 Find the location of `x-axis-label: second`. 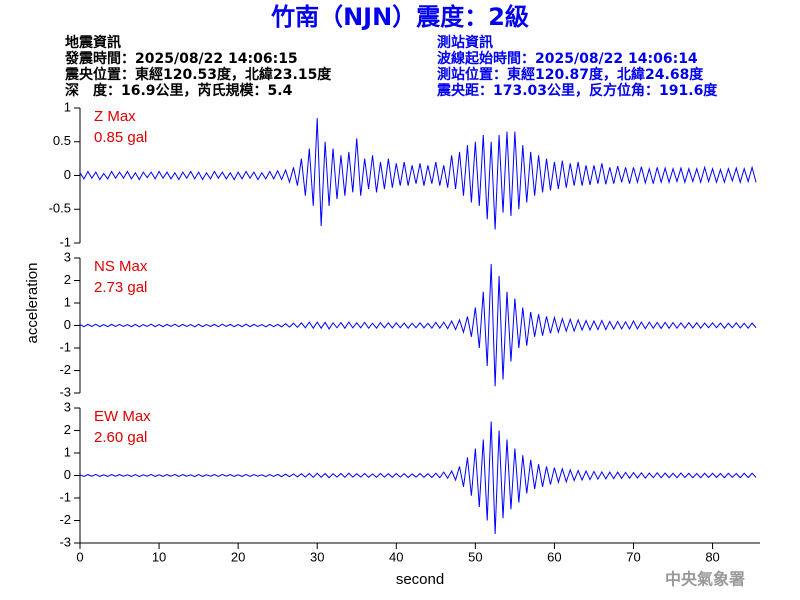

x-axis-label: second is located at coordinates (420, 579).